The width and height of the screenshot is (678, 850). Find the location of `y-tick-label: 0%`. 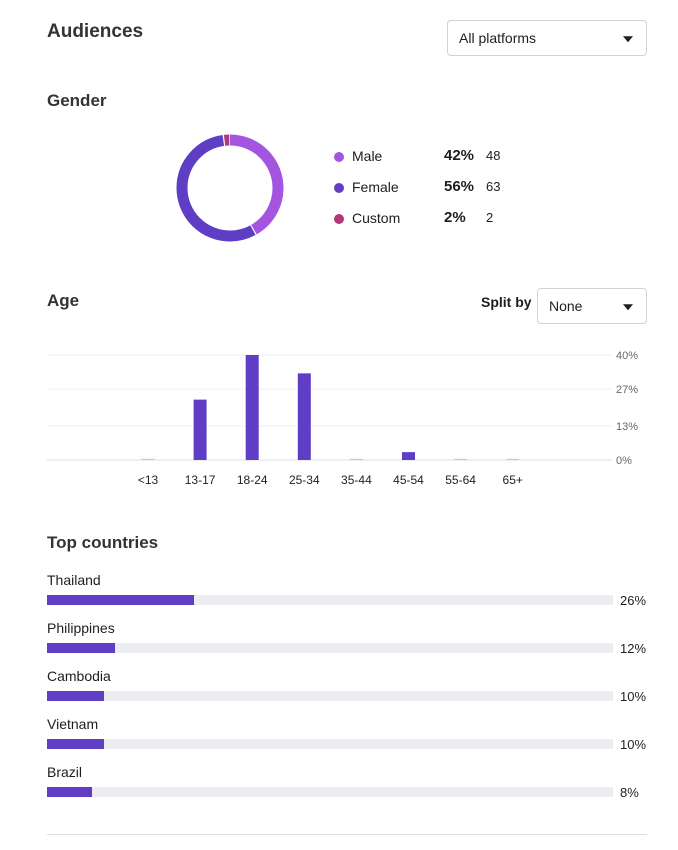

y-tick-label: 0% is located at coordinates (624, 461).